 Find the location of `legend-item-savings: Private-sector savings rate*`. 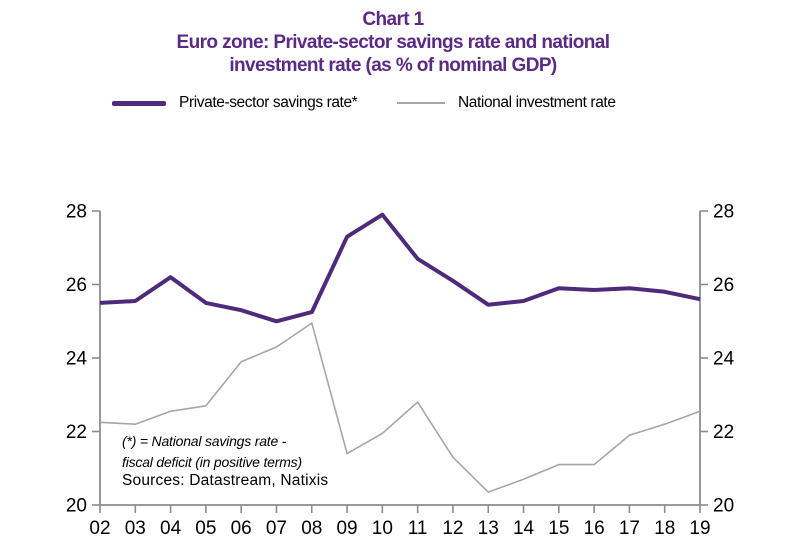

legend-item-savings: Private-sector savings rate* is located at coordinates (235, 103).